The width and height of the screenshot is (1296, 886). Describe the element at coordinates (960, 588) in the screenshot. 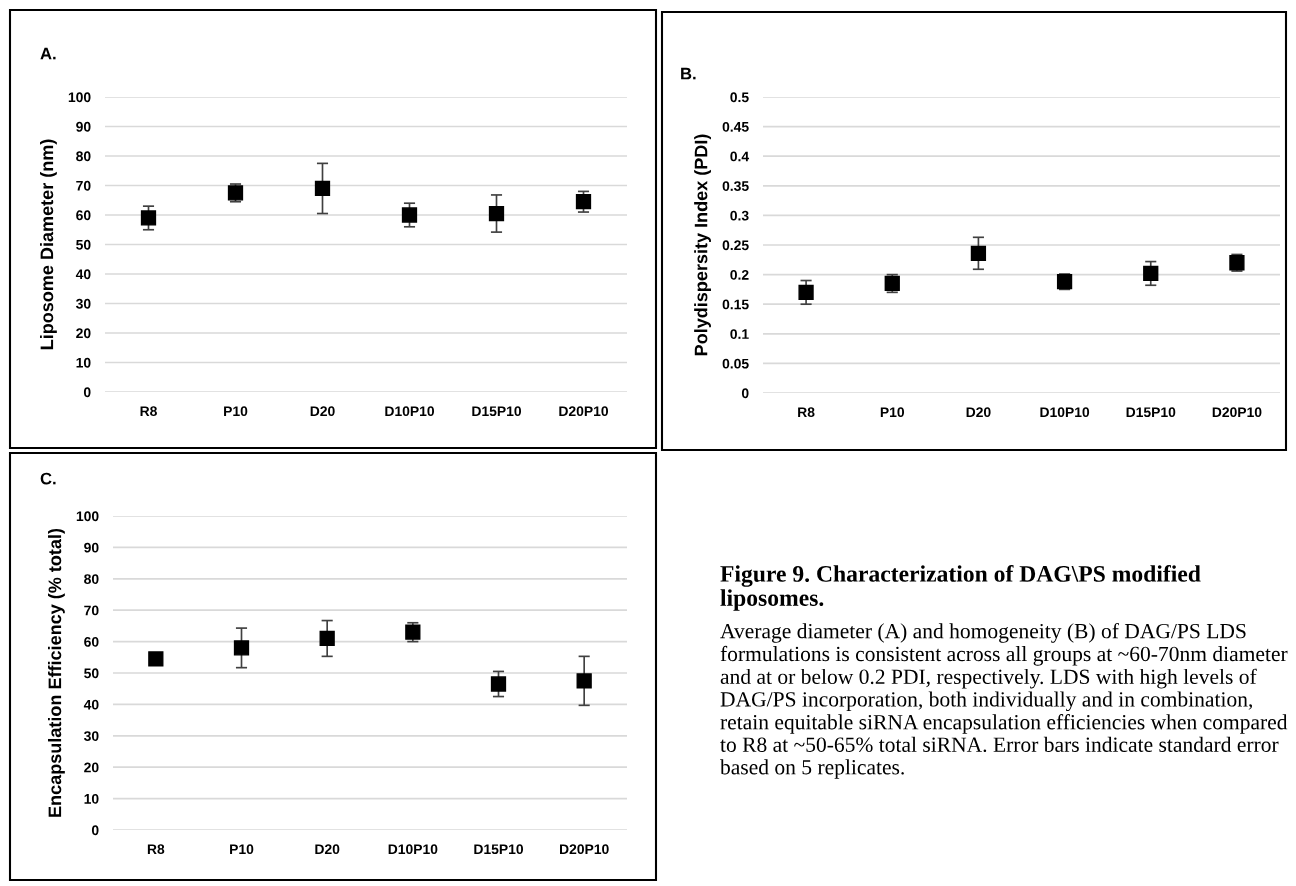

I see `text: Figure 9. Characterization of DAG\PS modified liposomes.` at that location.